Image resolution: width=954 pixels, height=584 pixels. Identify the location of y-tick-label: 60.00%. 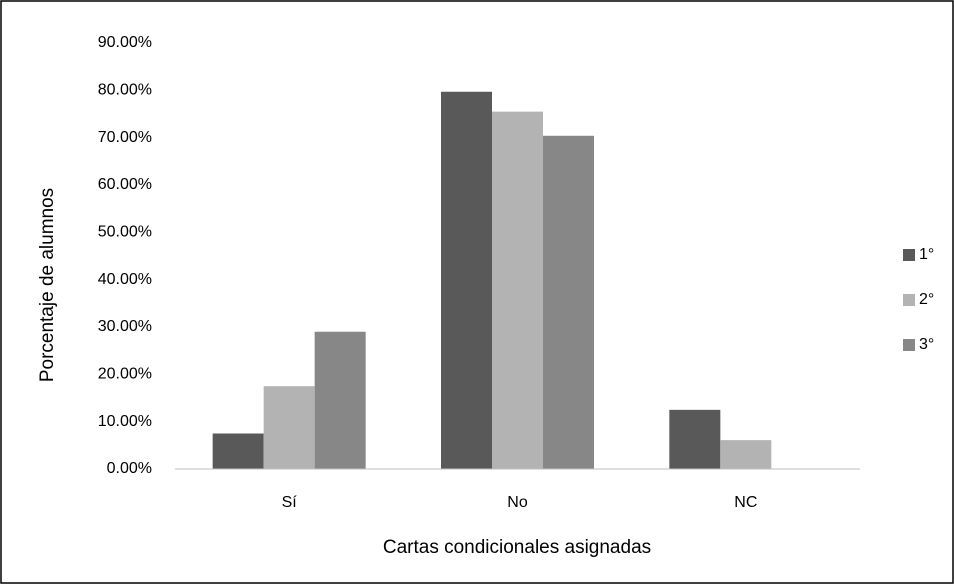
(125, 184).